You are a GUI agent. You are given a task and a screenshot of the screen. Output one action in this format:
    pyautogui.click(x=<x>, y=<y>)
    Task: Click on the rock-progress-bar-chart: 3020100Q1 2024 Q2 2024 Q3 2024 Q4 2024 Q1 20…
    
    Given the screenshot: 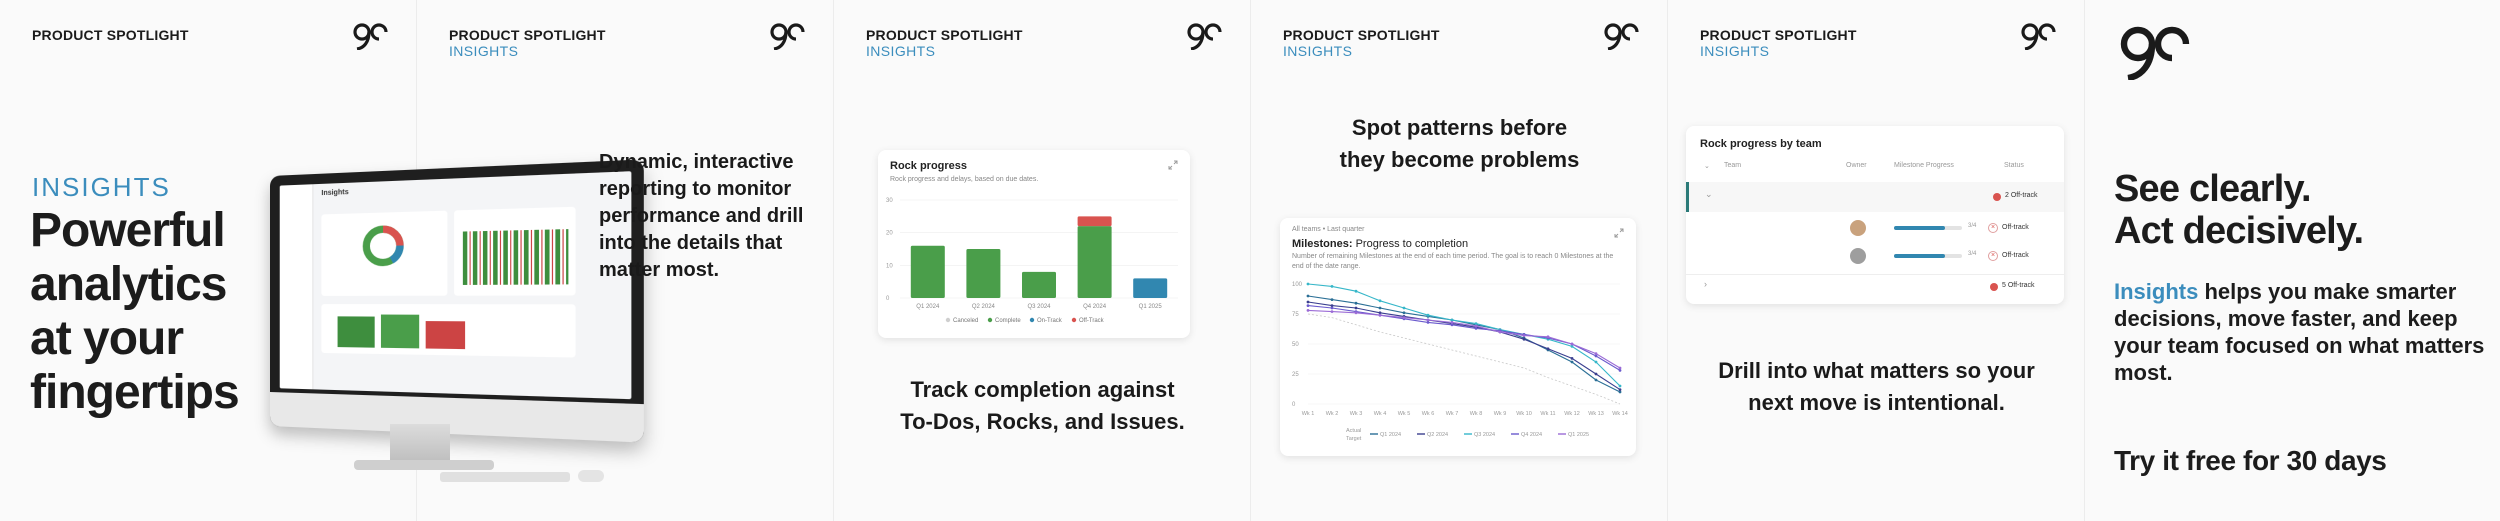 What is the action you would take?
    pyautogui.click(x=1034, y=264)
    